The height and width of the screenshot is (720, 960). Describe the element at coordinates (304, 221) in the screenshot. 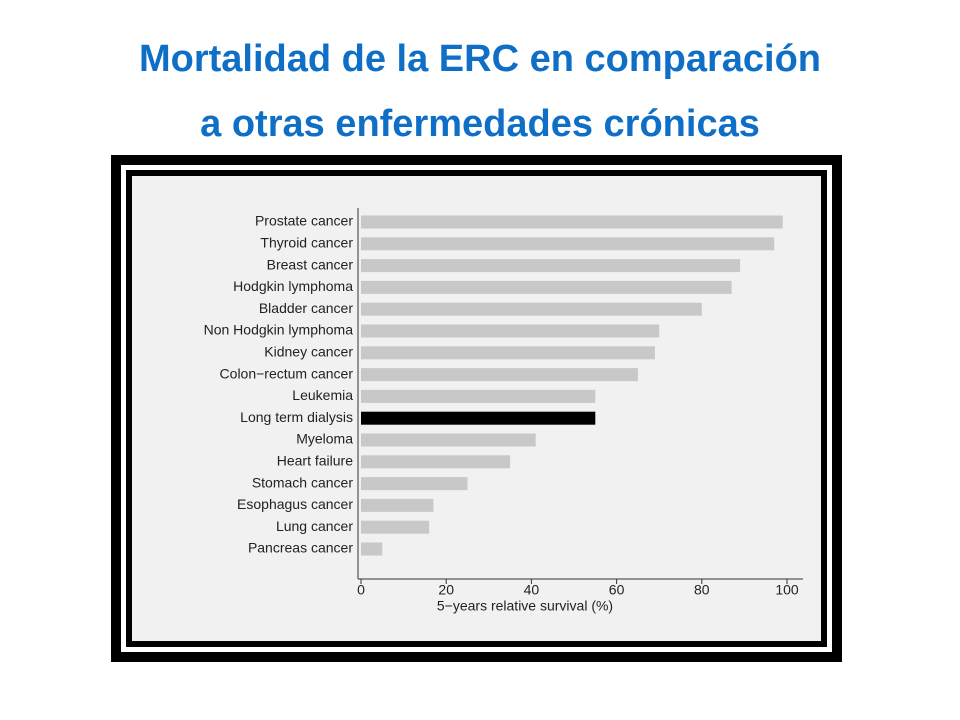

I see `y-tick-label: Prostate cancer` at that location.